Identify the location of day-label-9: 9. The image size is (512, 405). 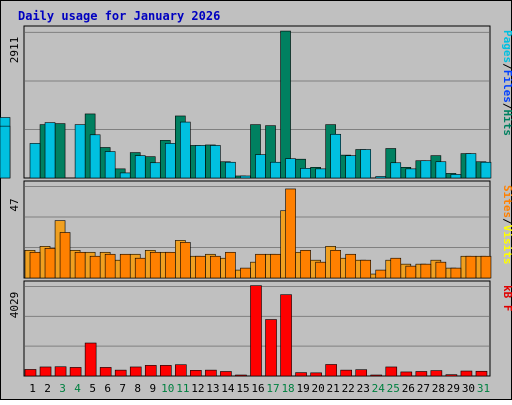
(152, 388).